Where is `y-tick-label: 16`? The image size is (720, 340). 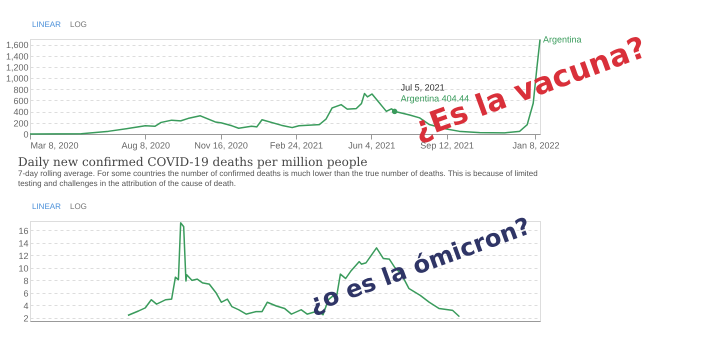 y-tick-label: 16 is located at coordinates (23, 231).